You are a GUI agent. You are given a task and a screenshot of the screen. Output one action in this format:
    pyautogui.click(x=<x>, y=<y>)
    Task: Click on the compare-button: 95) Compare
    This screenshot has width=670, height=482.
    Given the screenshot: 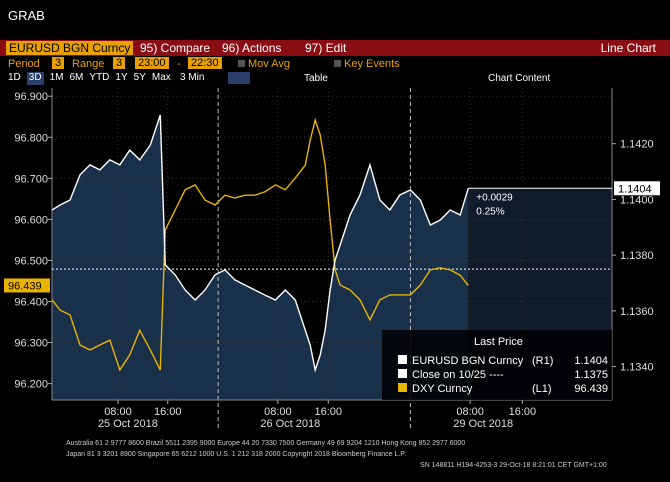 What is the action you would take?
    pyautogui.click(x=175, y=48)
    